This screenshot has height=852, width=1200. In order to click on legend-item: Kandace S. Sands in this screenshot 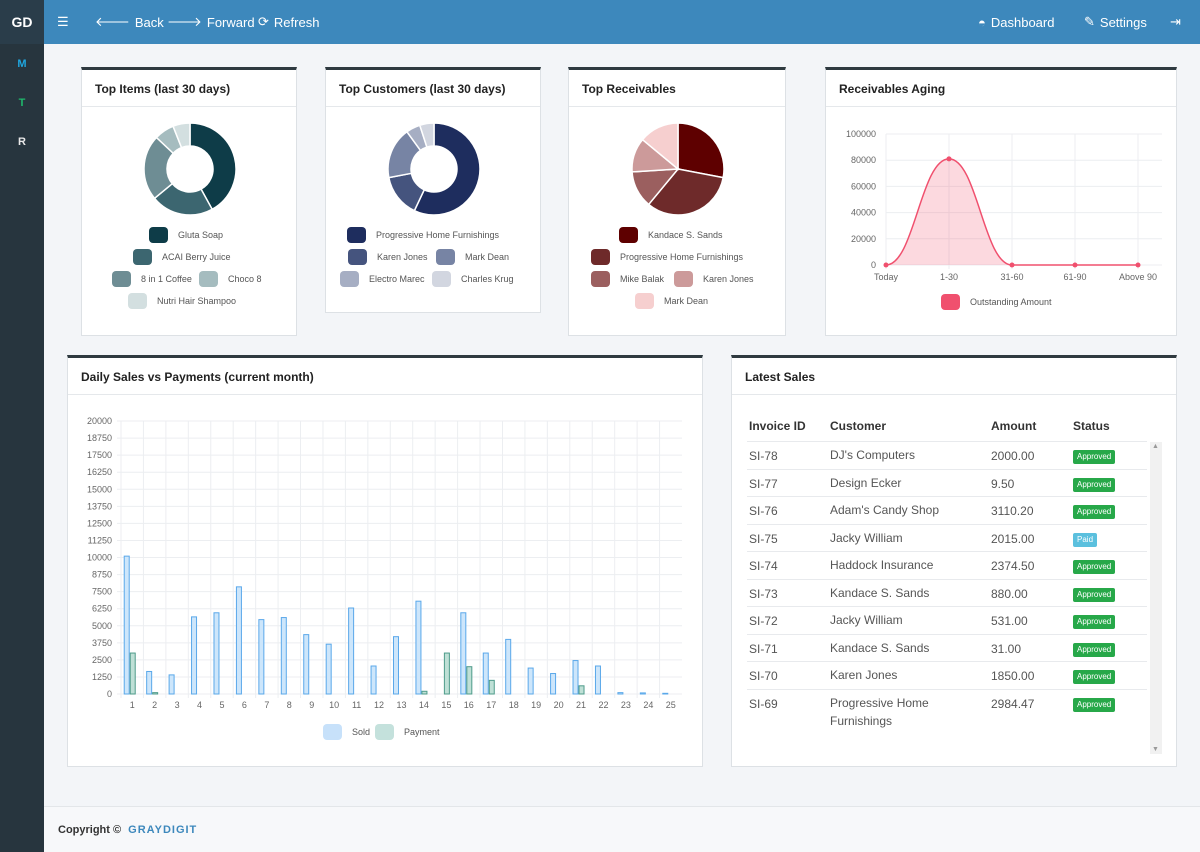, I will do `click(671, 235)`.